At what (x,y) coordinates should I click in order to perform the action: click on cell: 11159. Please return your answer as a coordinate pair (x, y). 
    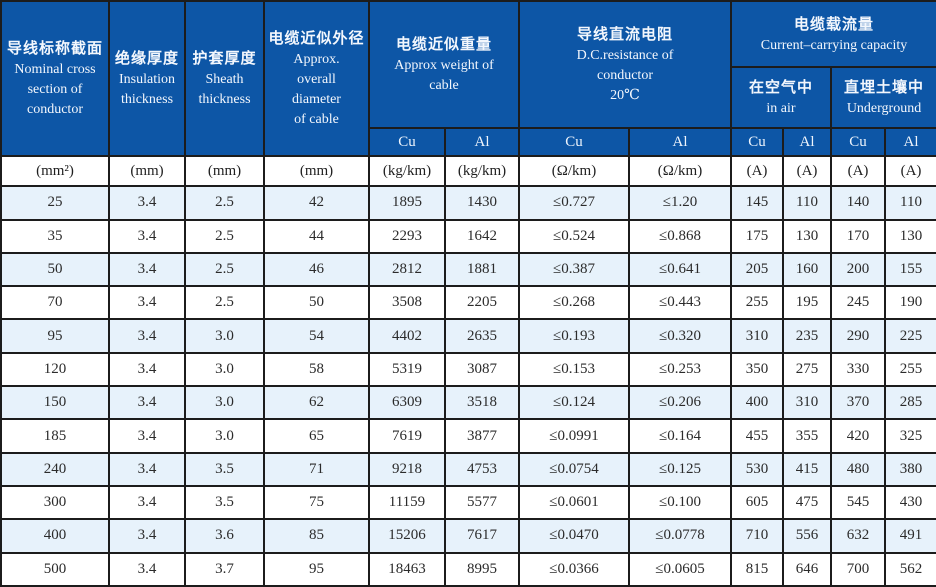
    Looking at the image, I should click on (407, 502).